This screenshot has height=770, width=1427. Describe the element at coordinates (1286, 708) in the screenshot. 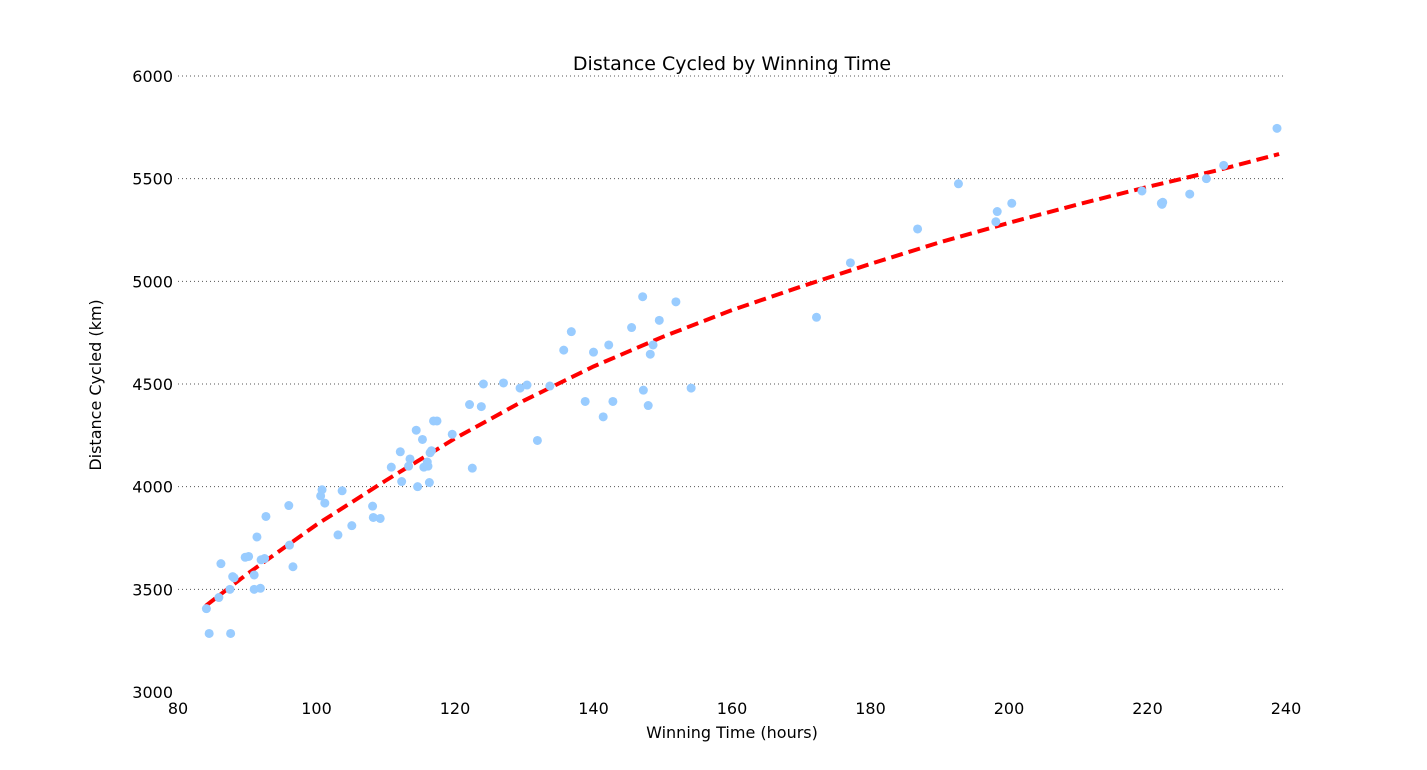

I see `x-tick-label: 240` at that location.